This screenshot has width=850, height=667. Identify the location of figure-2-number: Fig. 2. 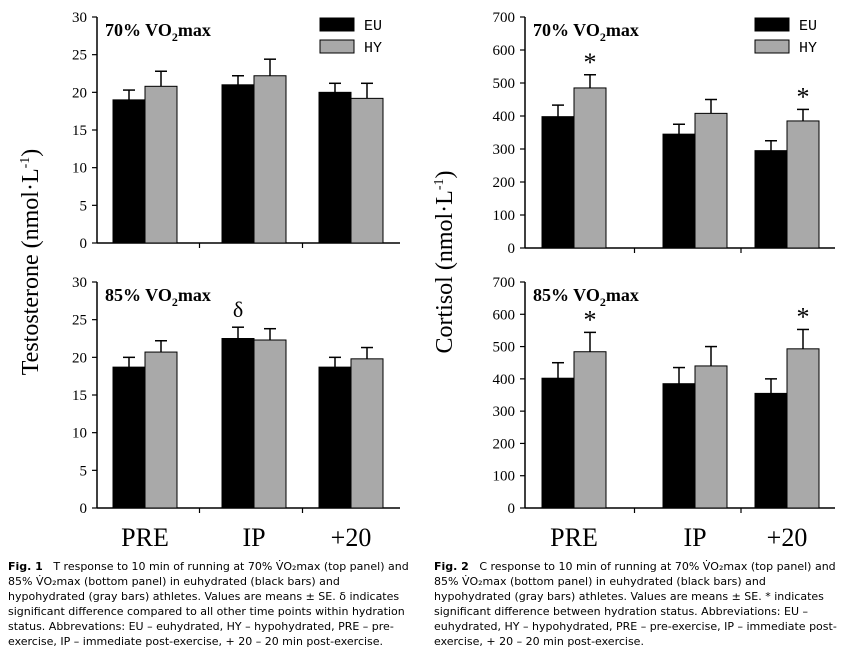
(451, 566).